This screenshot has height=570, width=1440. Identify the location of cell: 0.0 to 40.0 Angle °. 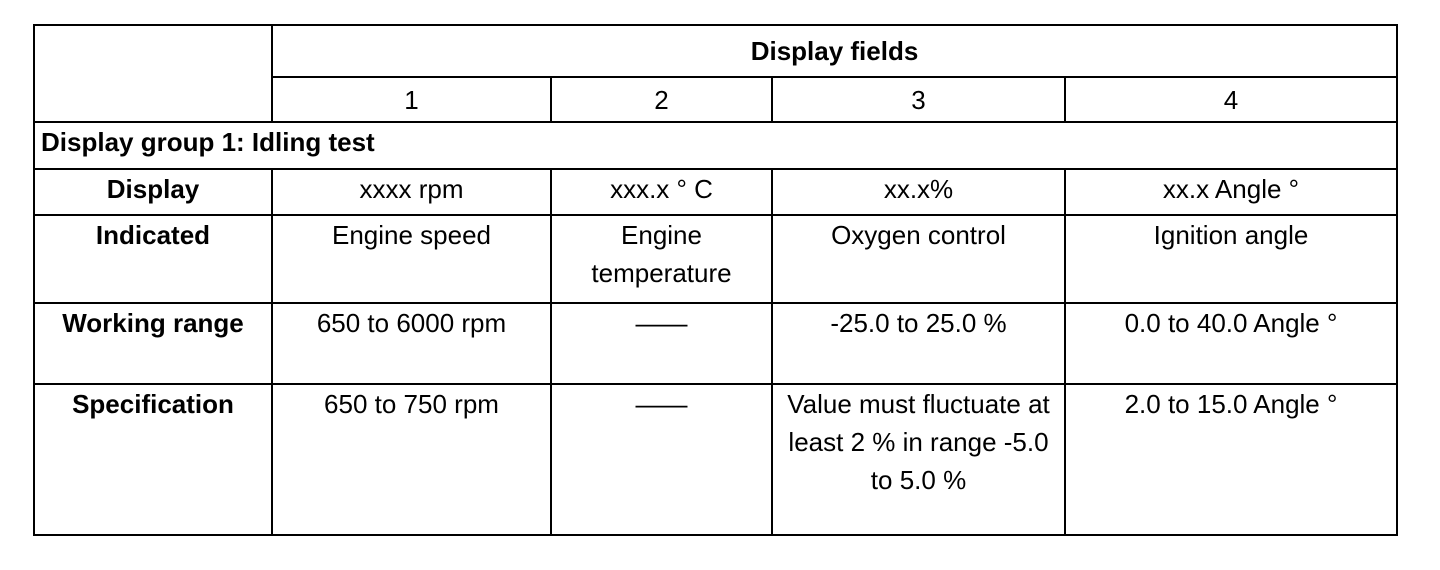
(1231, 343).